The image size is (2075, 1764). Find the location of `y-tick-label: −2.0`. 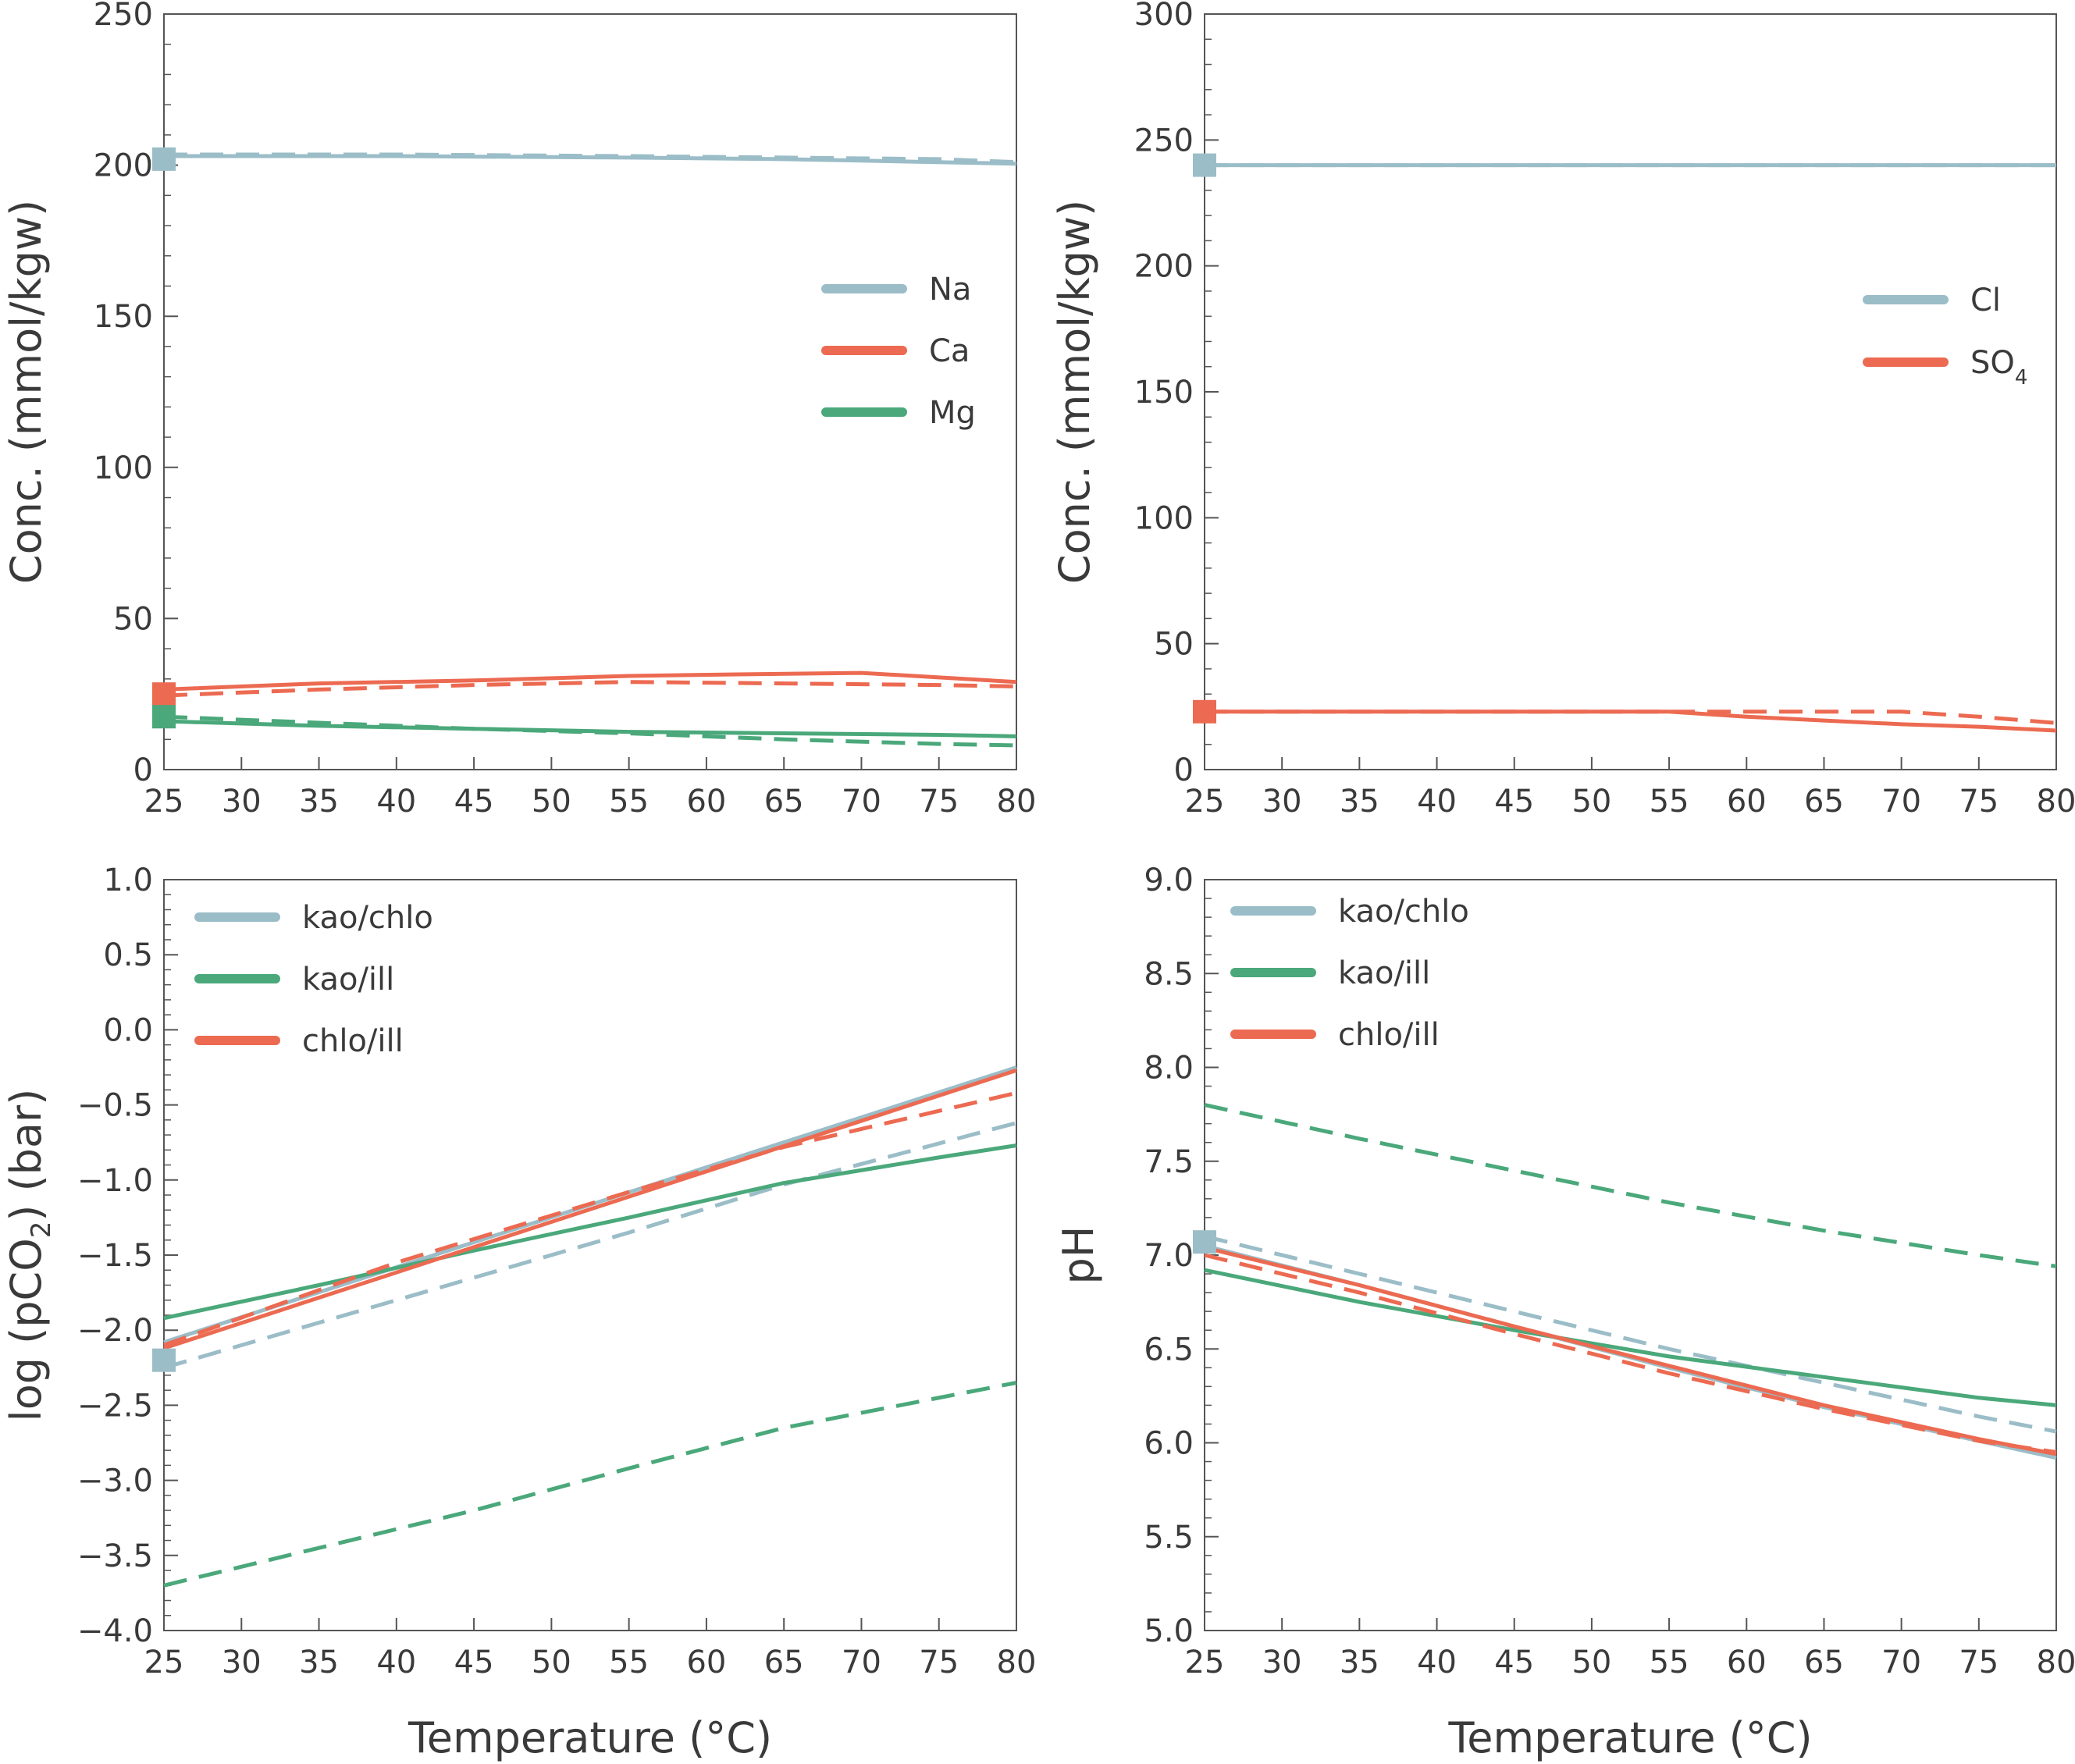

y-tick-label: −2.0 is located at coordinates (115, 1331).